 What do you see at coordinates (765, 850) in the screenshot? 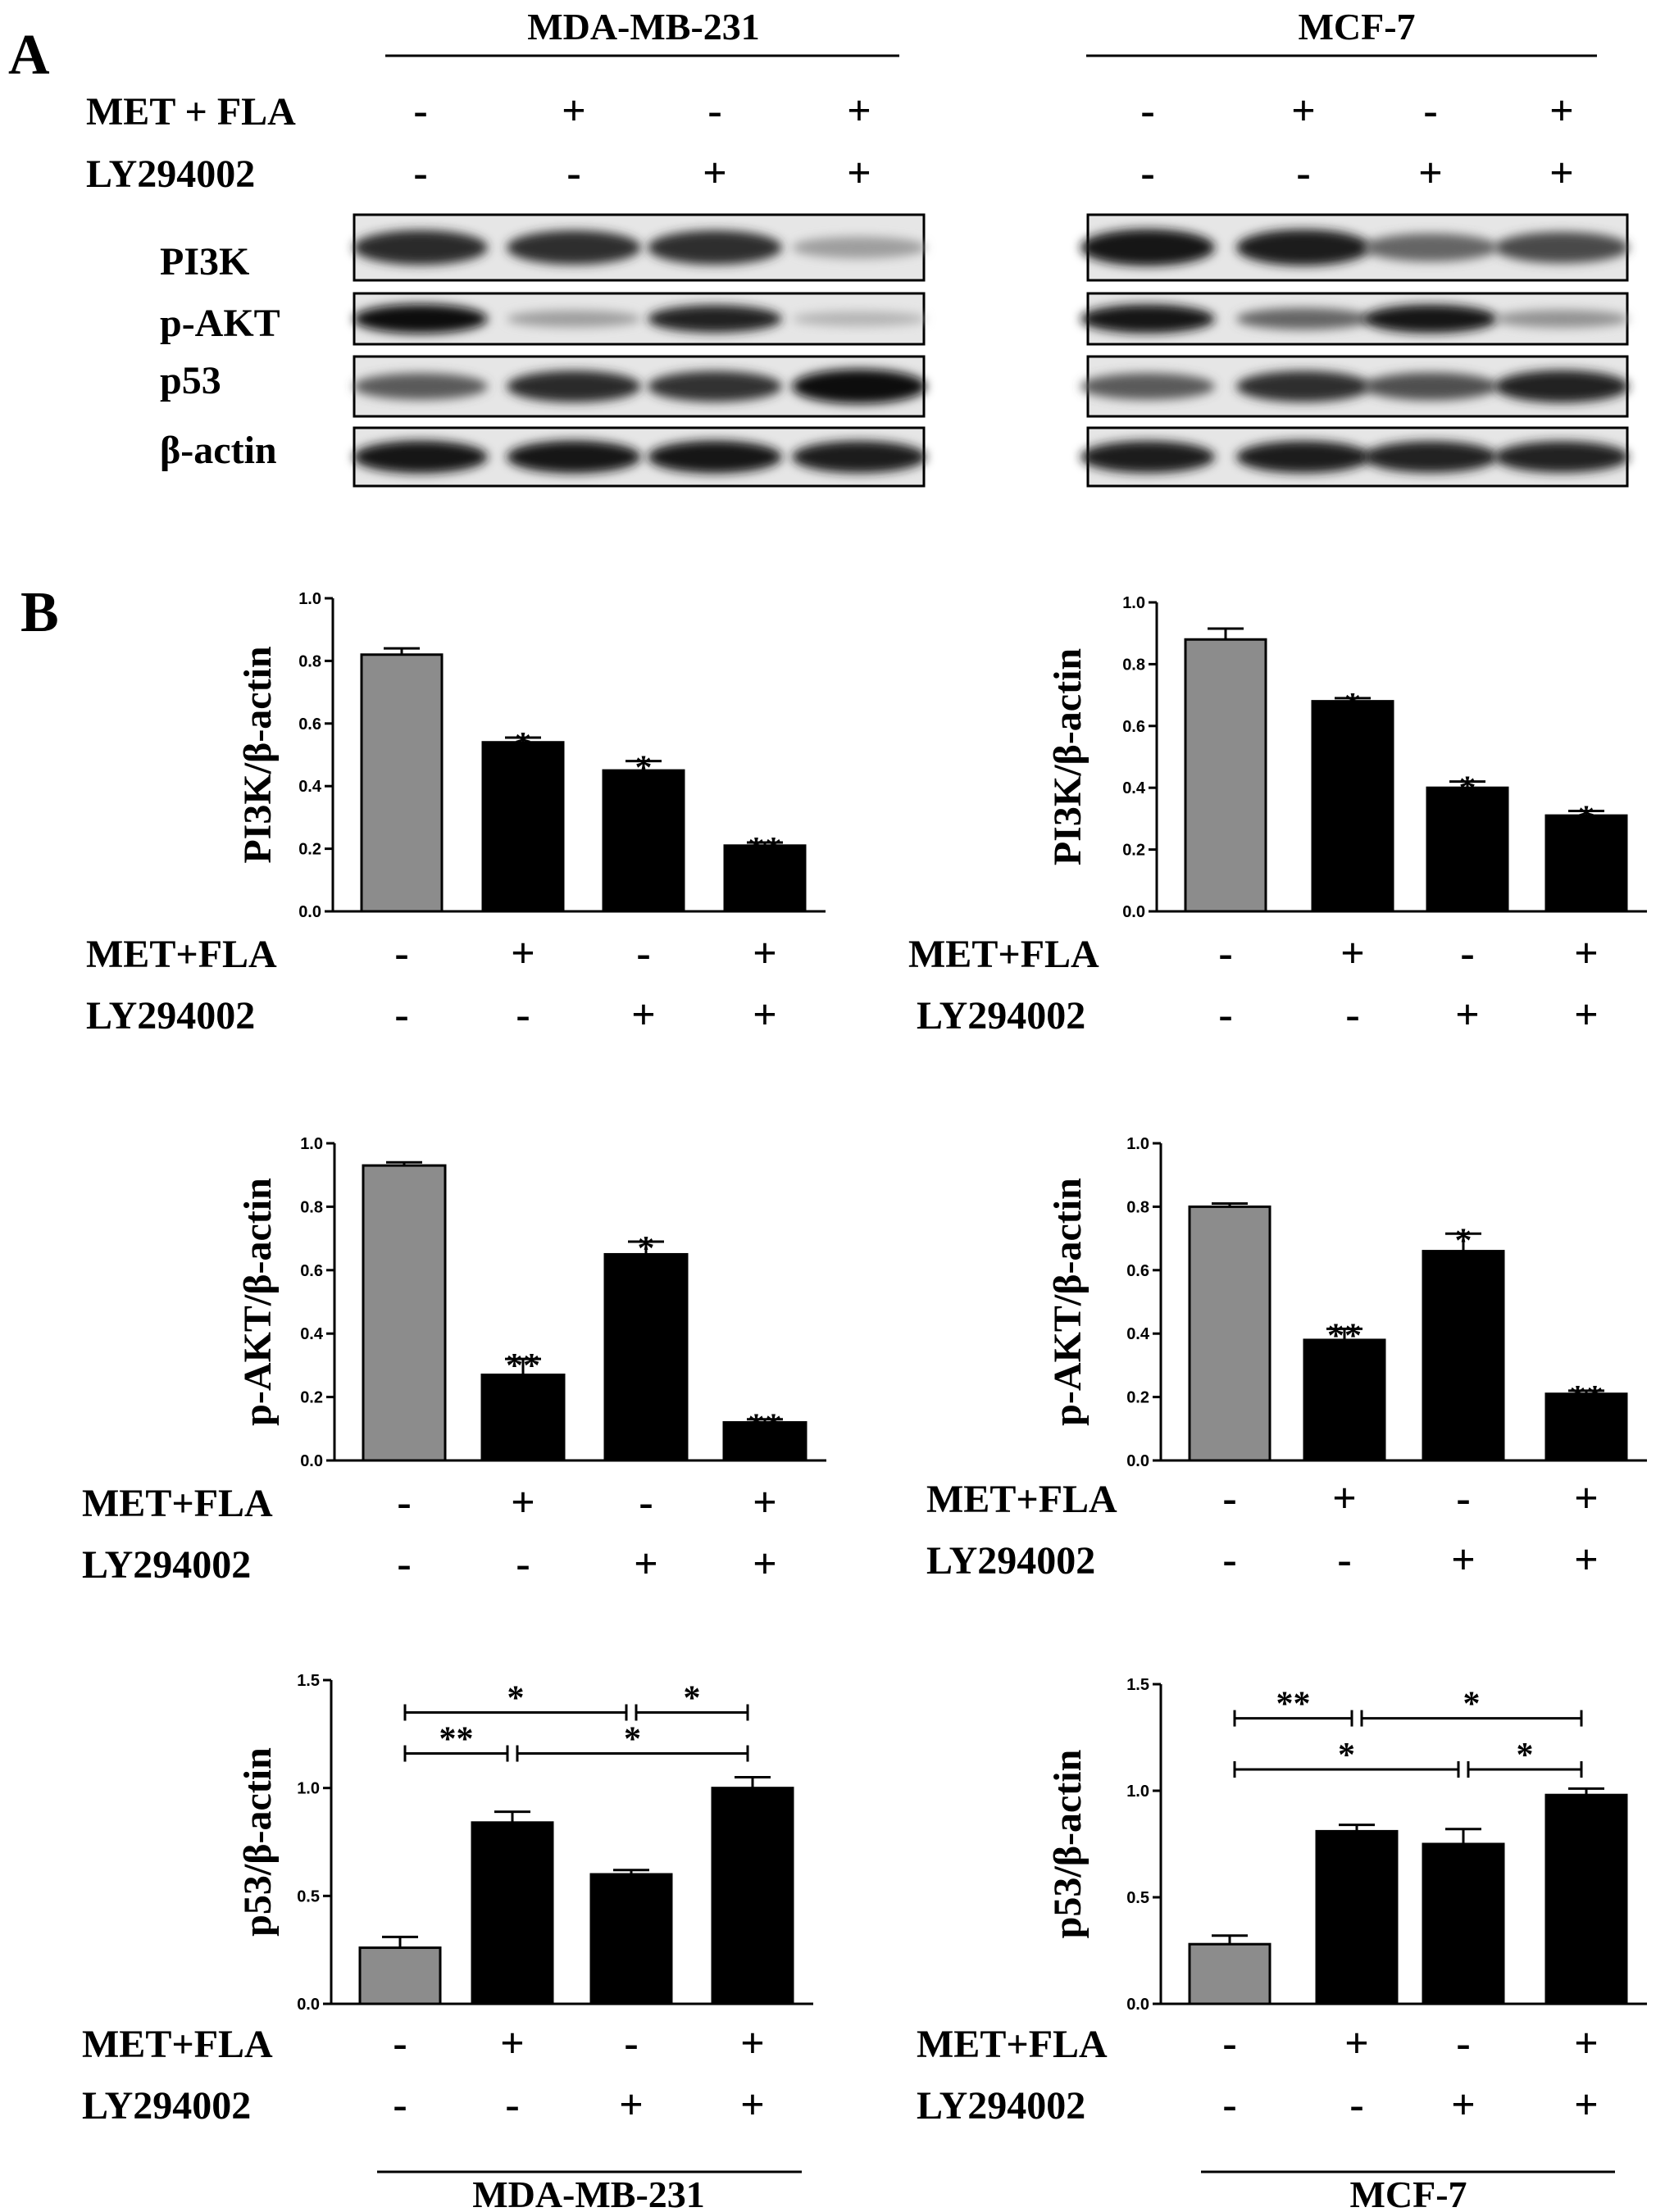
I see `significance-star: **` at bounding box center [765, 850].